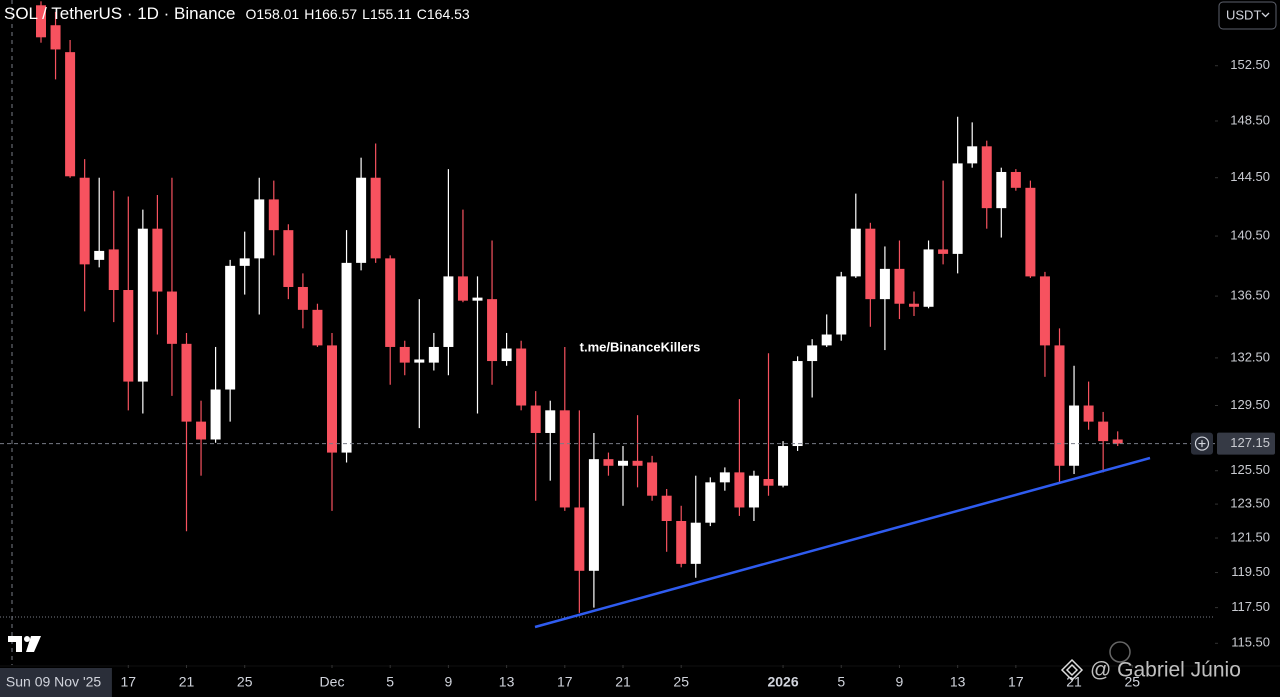 The height and width of the screenshot is (697, 1280). I want to click on y-tick-label: 129.50, so click(1250, 404).